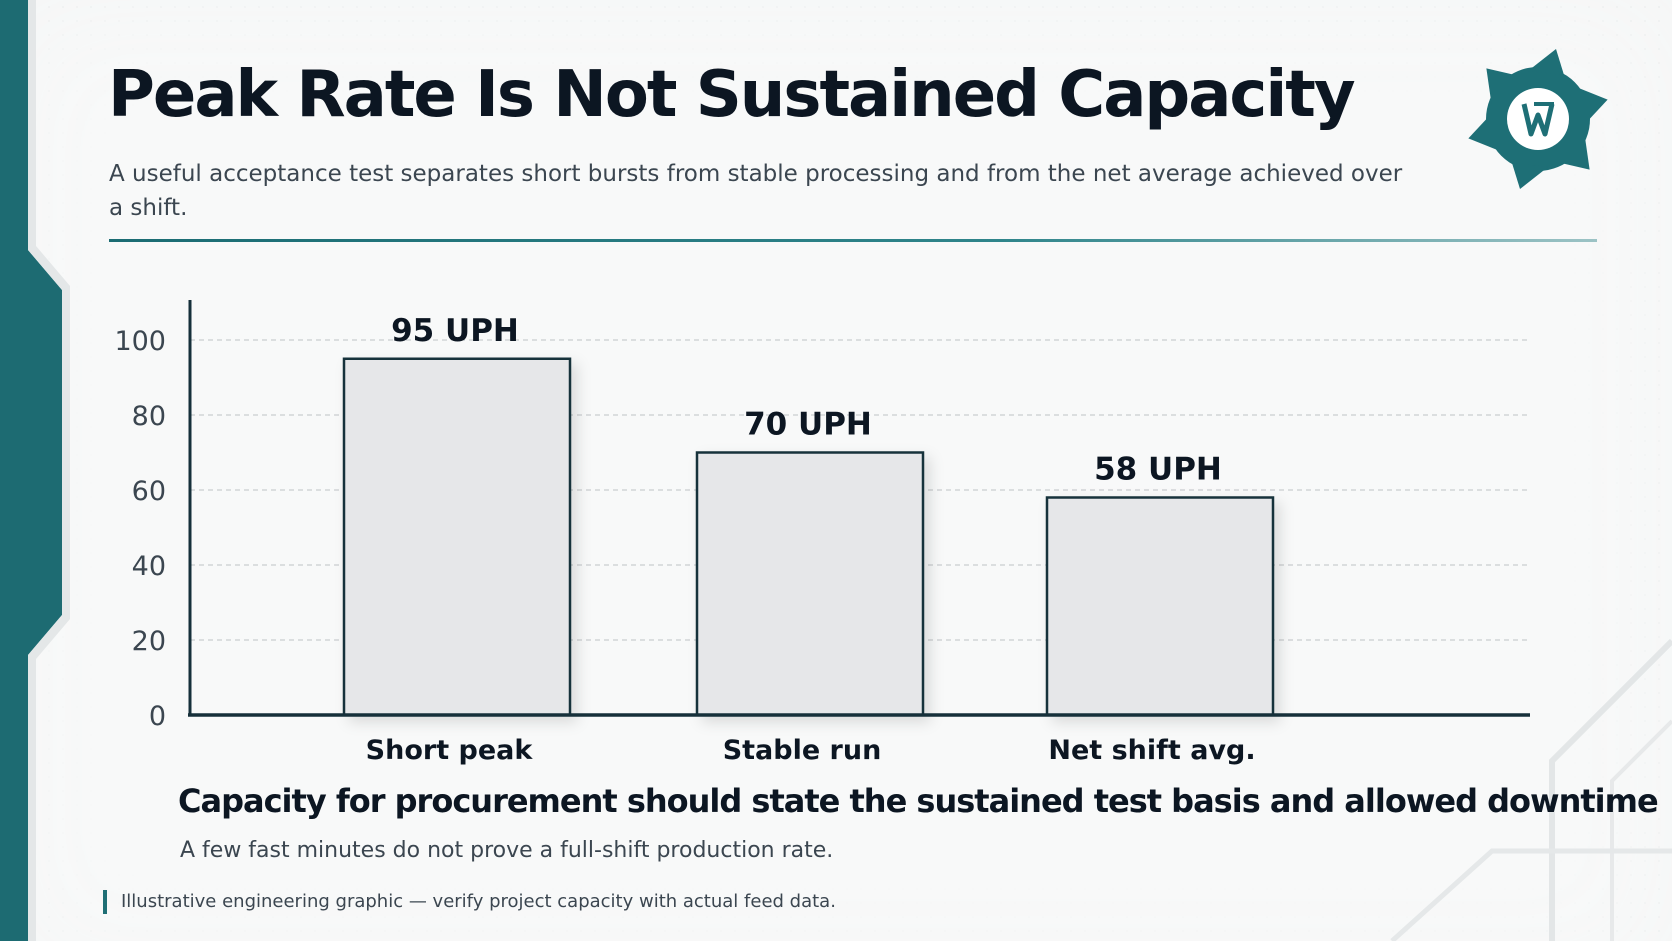 This screenshot has height=941, width=1672. Describe the element at coordinates (732, 95) in the screenshot. I see `page-title: Peak Rate Is Not Sustained Capacity` at that location.